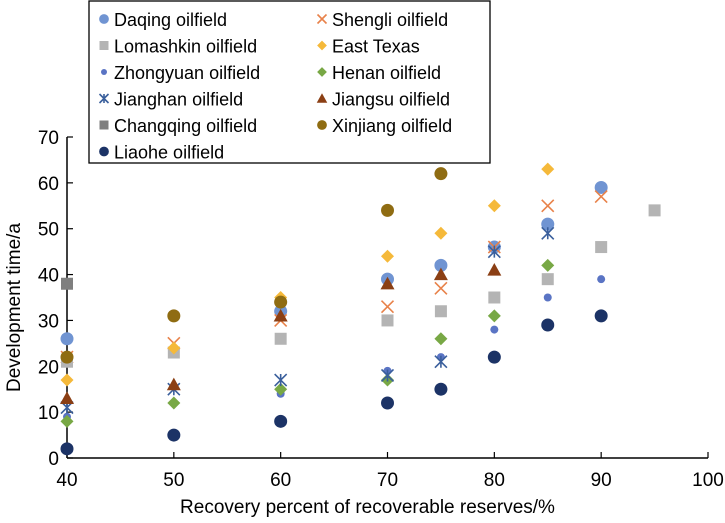 The width and height of the screenshot is (725, 523). I want to click on legend-item: Zhongyuan oilfield, so click(180, 73).